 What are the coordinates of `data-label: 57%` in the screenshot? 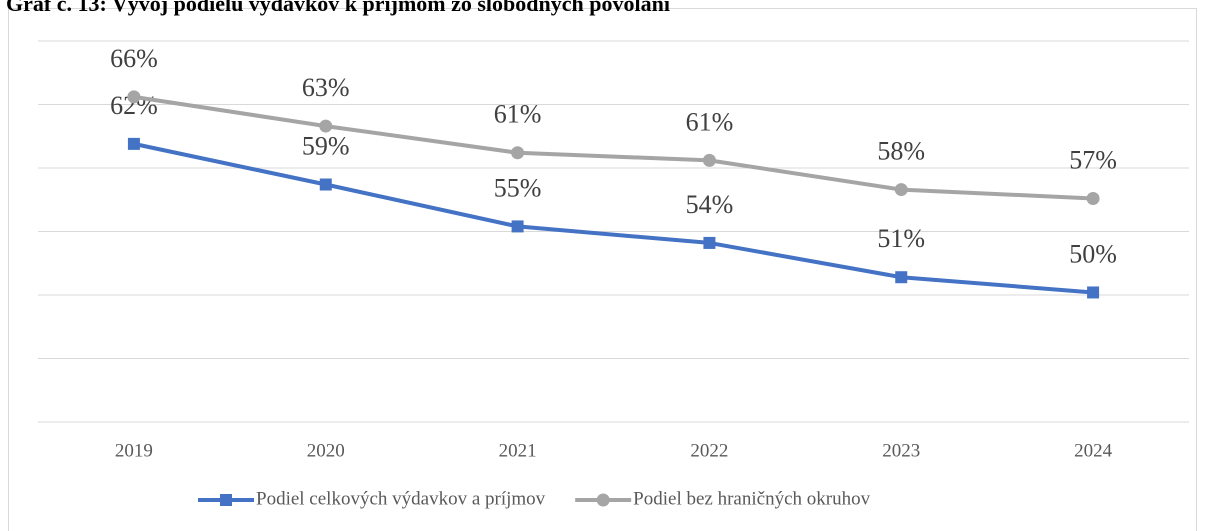 It's located at (1093, 159).